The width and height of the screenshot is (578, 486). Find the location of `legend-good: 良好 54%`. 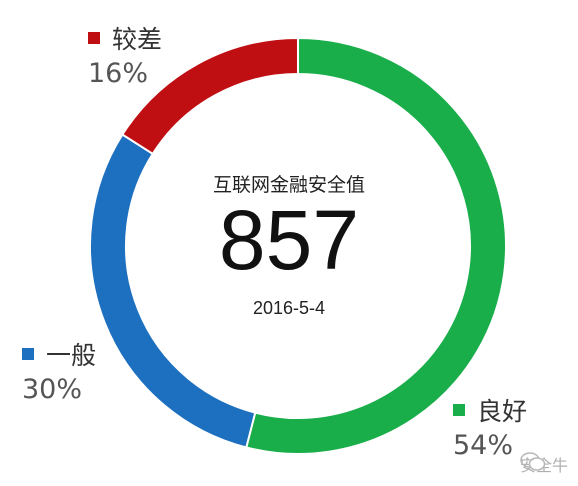

legend-good: 良好 54% is located at coordinates (490, 426).